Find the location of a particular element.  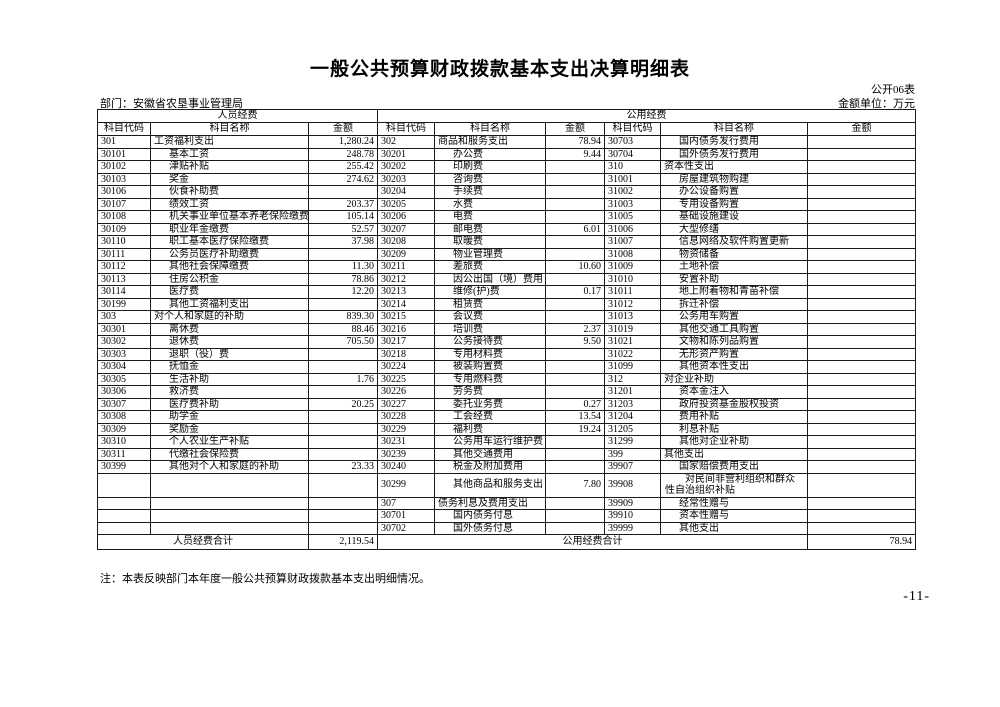

cell-name-public-a: 债务利息及费用支出 is located at coordinates (490, 503).